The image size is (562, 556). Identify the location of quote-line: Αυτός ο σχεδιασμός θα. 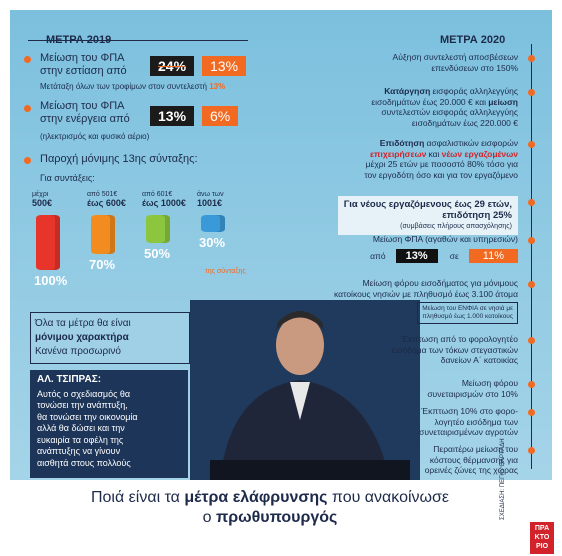
(84, 393).